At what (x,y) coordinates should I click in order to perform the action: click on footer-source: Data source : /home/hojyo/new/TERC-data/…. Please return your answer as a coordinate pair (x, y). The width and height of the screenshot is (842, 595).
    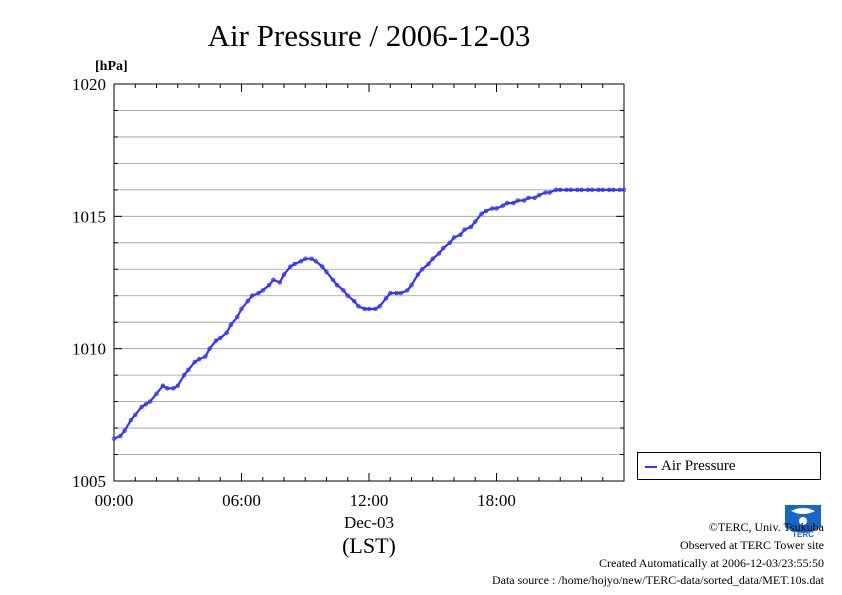
    Looking at the image, I should click on (657, 580).